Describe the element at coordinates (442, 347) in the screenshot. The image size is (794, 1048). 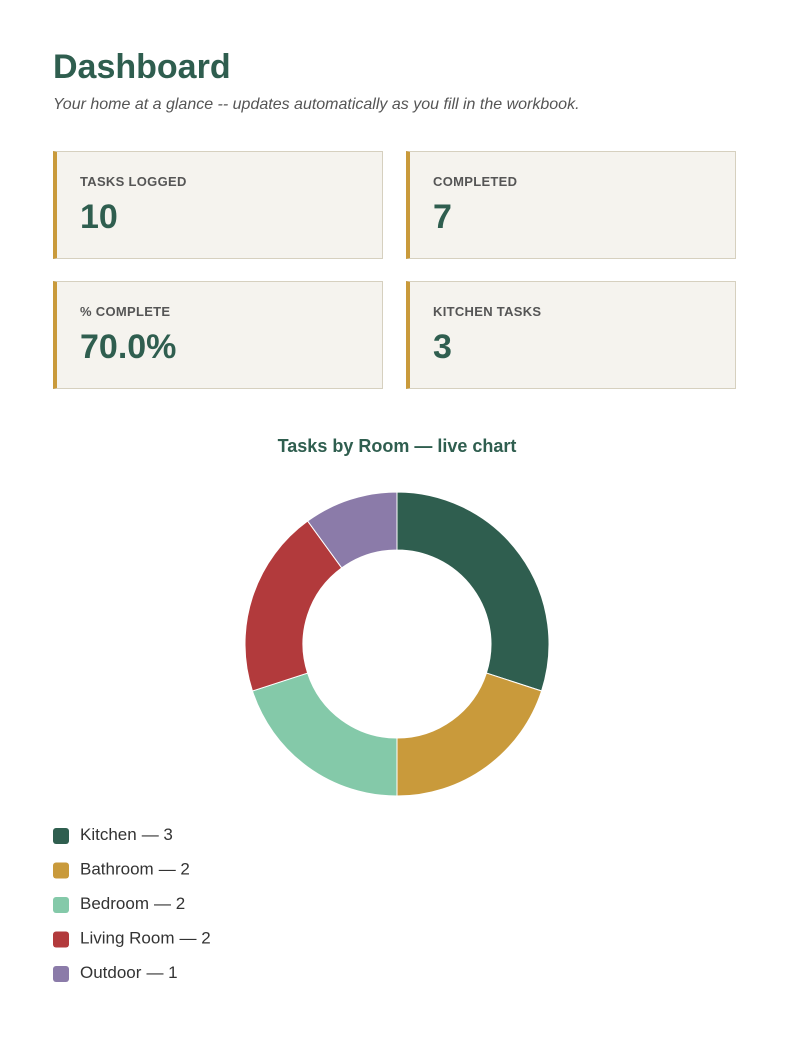
I see `stat-value: 3` at that location.